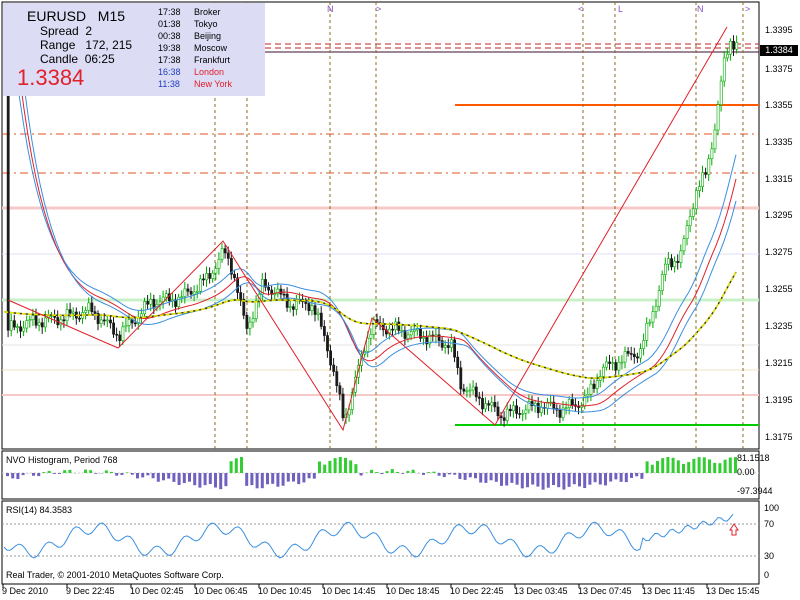 The width and height of the screenshot is (800, 600). What do you see at coordinates (66, 31) in the screenshot?
I see `spread-line: Spread 2` at bounding box center [66, 31].